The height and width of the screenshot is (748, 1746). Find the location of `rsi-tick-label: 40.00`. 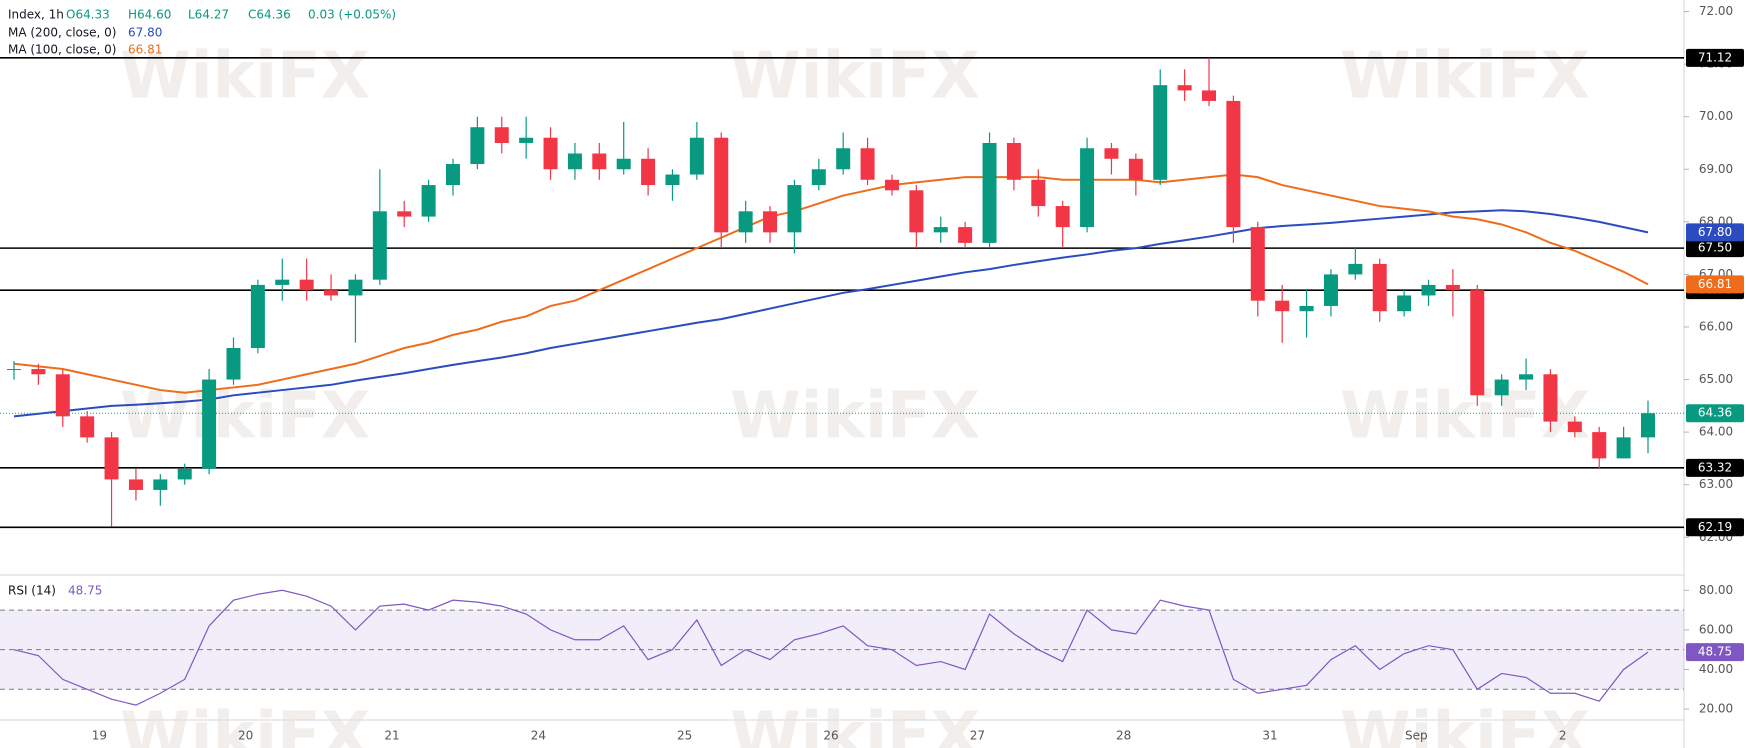

rsi-tick-label: 40.00 is located at coordinates (1716, 669).